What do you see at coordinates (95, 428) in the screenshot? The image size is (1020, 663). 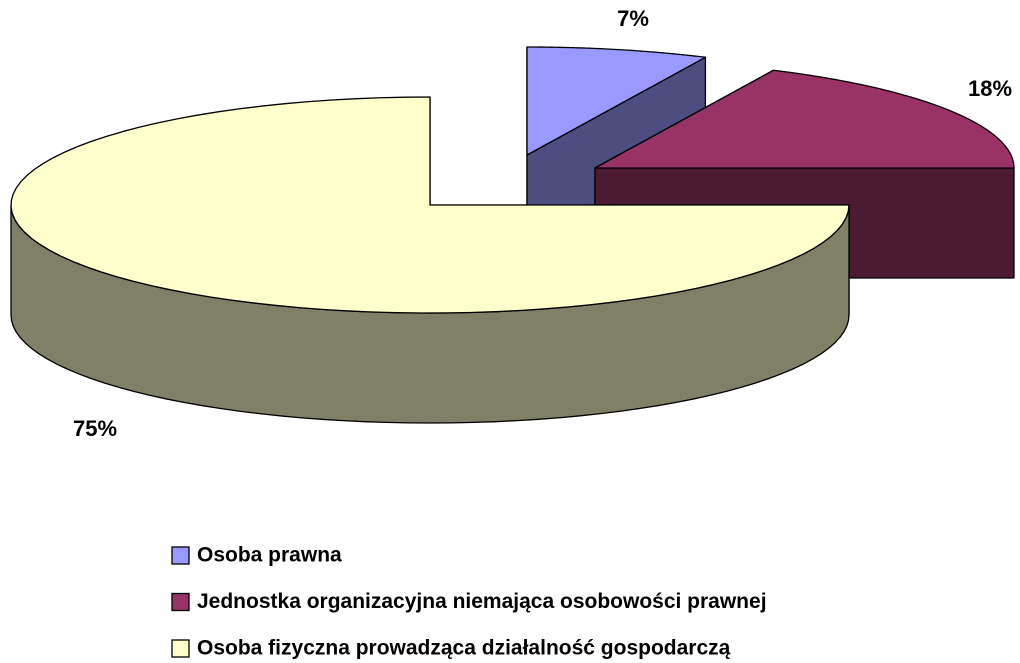 I see `data-label: 75%` at bounding box center [95, 428].